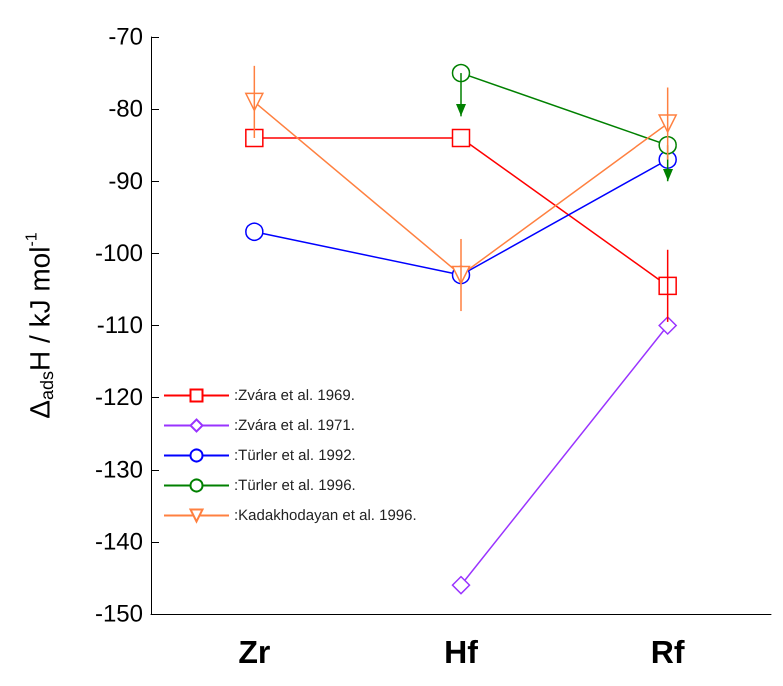  Describe the element at coordinates (325, 515) in the screenshot. I see `legend-label: :Kadakhodayan et al. 1996.` at that location.